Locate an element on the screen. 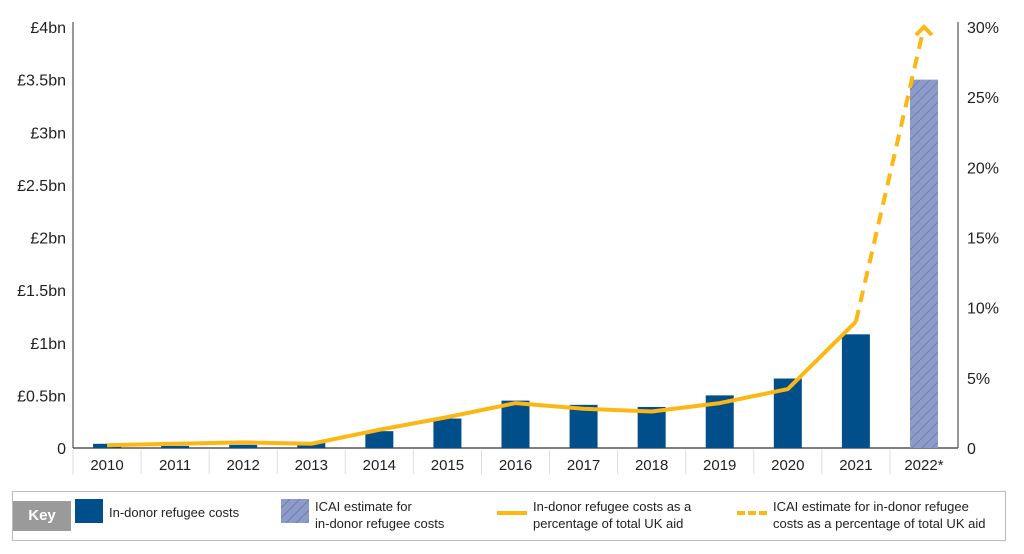 The height and width of the screenshot is (554, 1024). x-tick-label: 2022* is located at coordinates (923, 465).